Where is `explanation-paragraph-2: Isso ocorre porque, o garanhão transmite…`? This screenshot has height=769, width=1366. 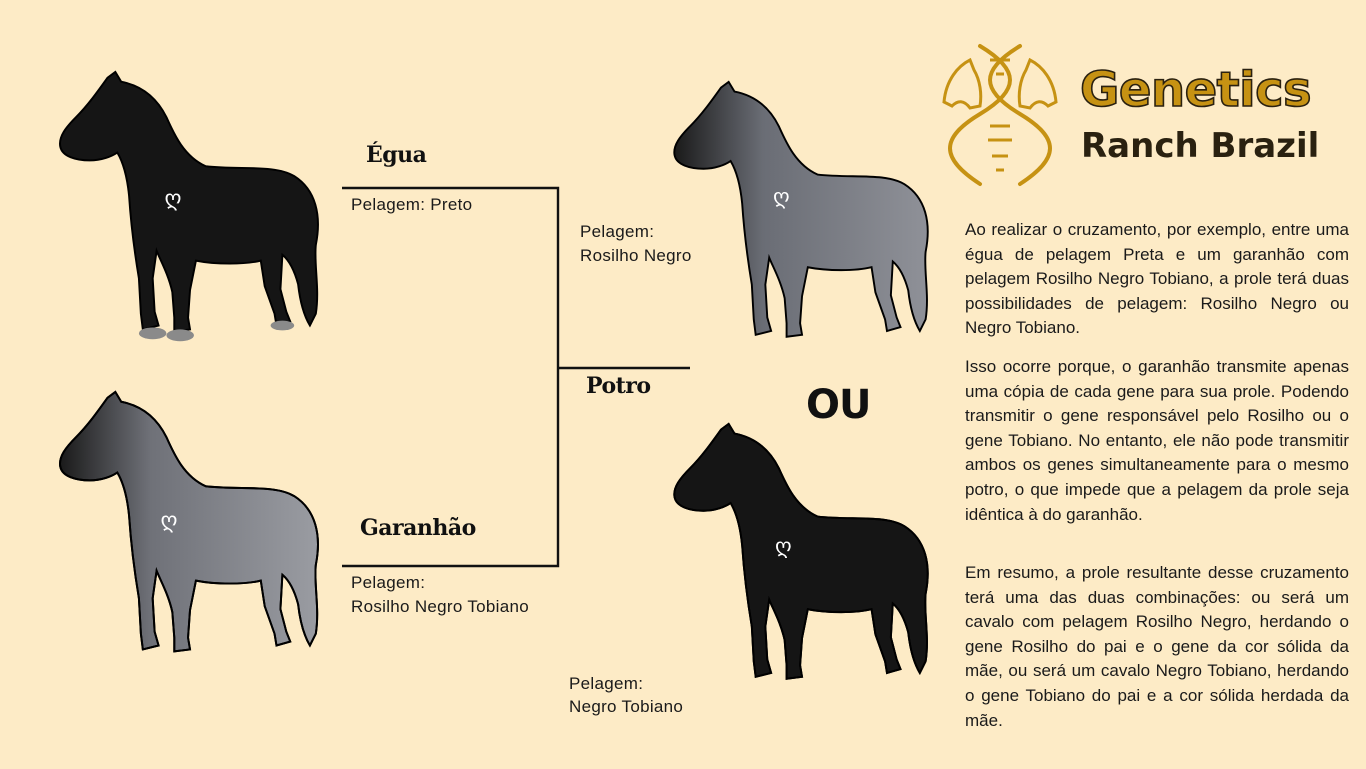 explanation-paragraph-2: Isso ocorre porque, o garanhão transmite… is located at coordinates (1157, 440).